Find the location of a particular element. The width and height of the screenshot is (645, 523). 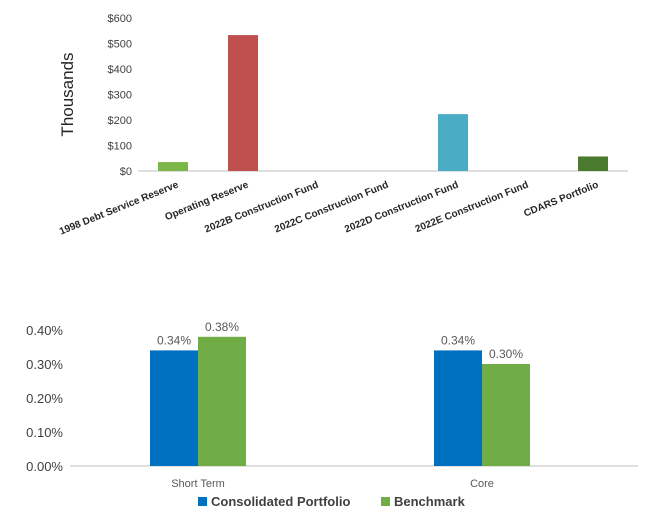

x-category-label: 1998 Debt Service Reserve is located at coordinates (119, 208).